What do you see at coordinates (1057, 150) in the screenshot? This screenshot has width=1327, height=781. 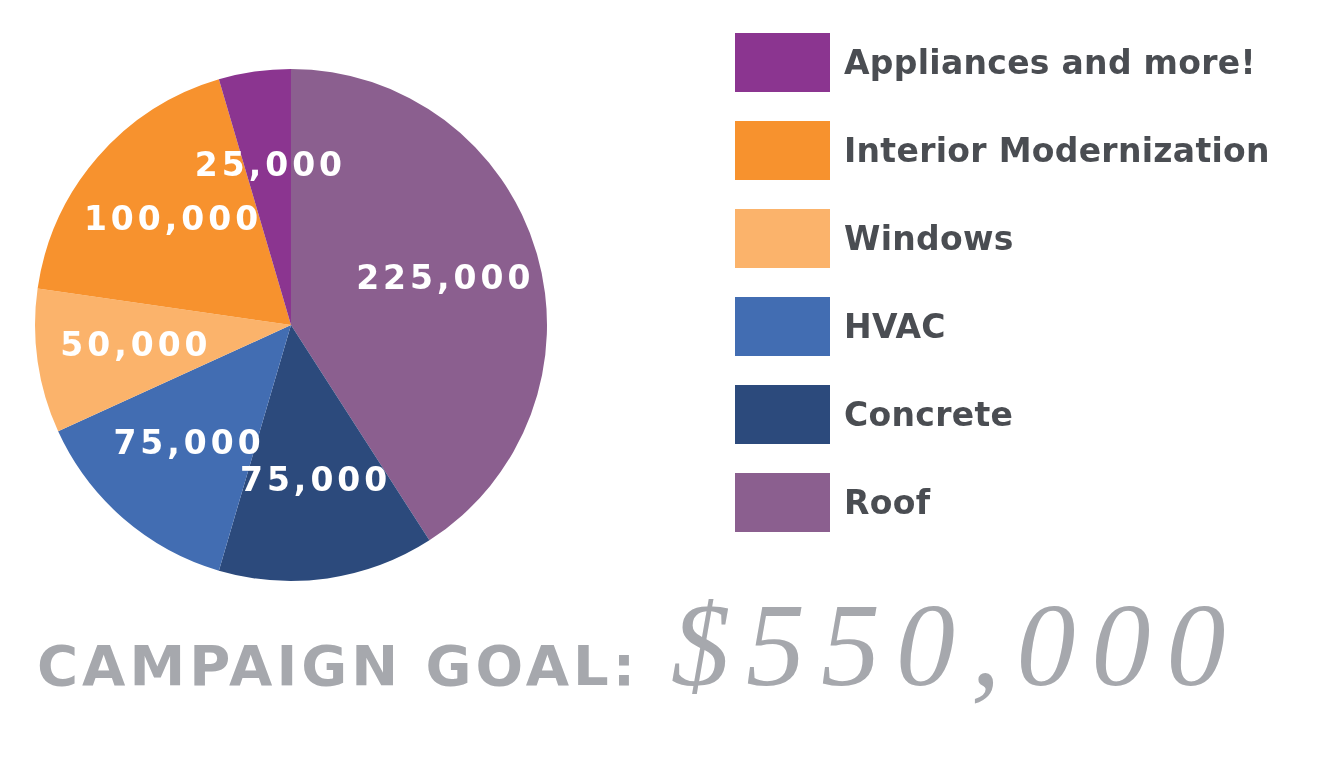 I see `legend-label: Interior Modernization` at bounding box center [1057, 150].